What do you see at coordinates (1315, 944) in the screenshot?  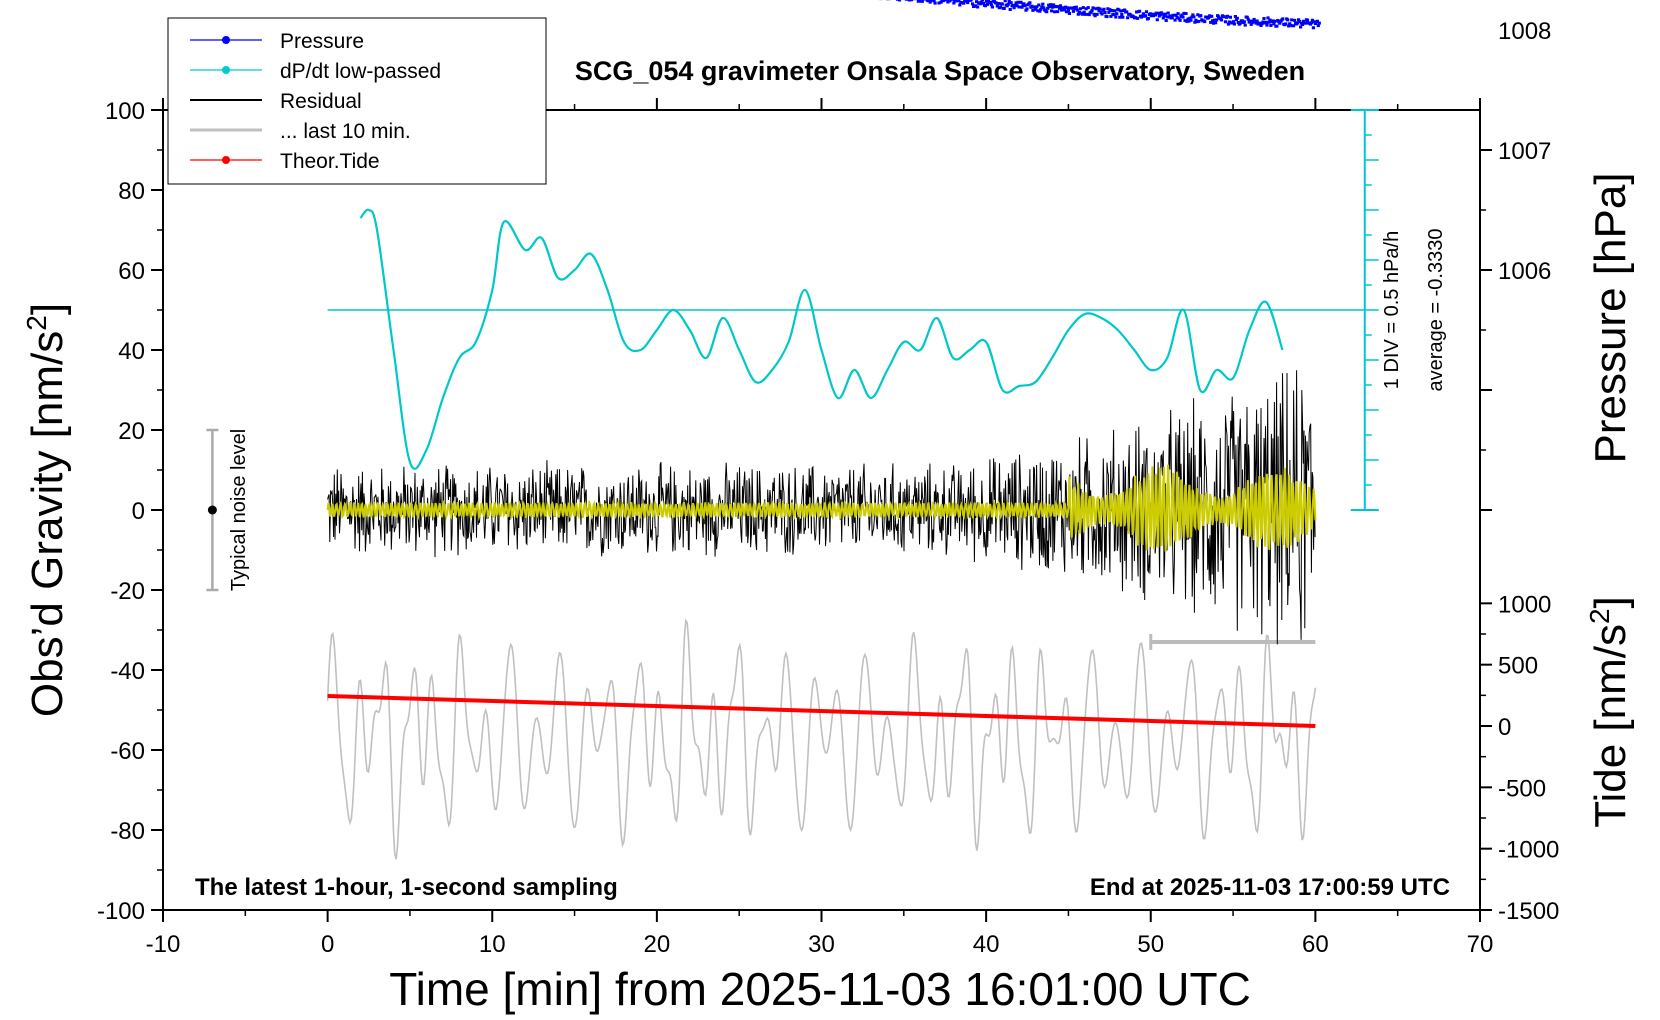 I see `x-tick-label: 60` at bounding box center [1315, 944].